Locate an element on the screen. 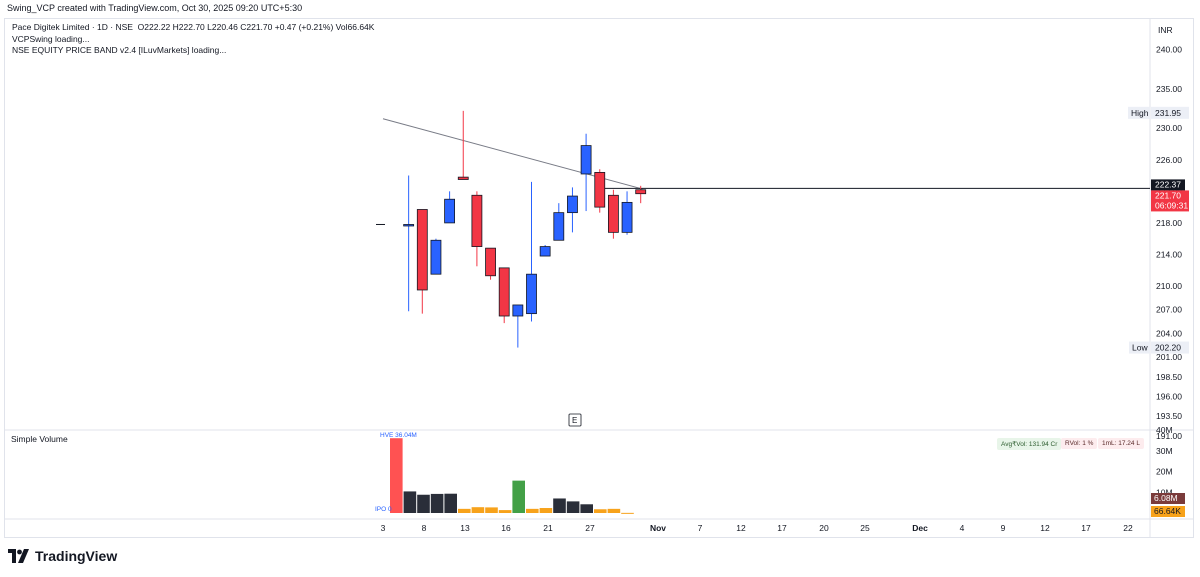  price-tick-label: 214.00 is located at coordinates (1169, 254).